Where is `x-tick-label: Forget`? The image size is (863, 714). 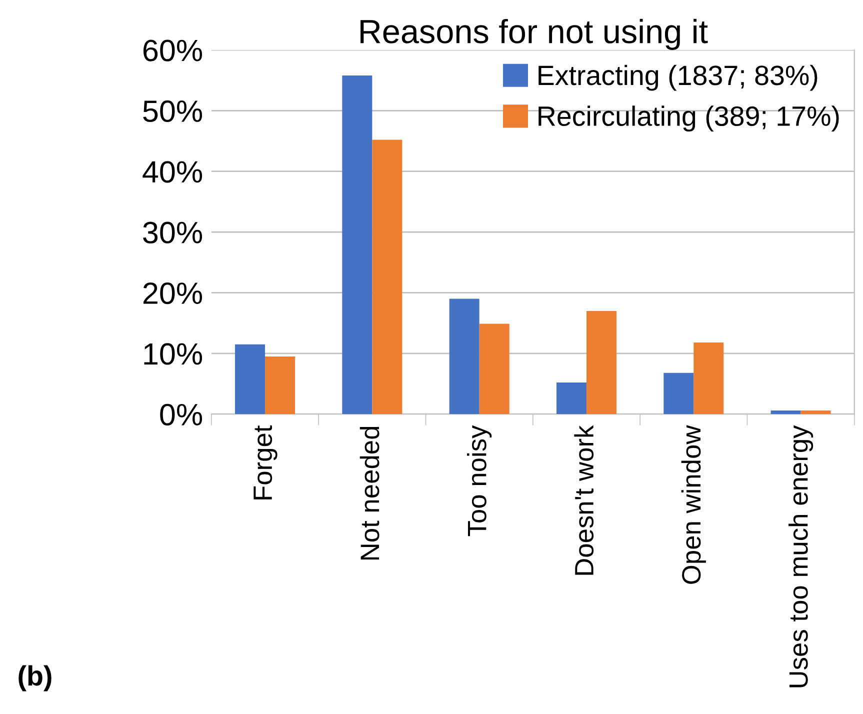 x-tick-label: Forget is located at coordinates (266, 462).